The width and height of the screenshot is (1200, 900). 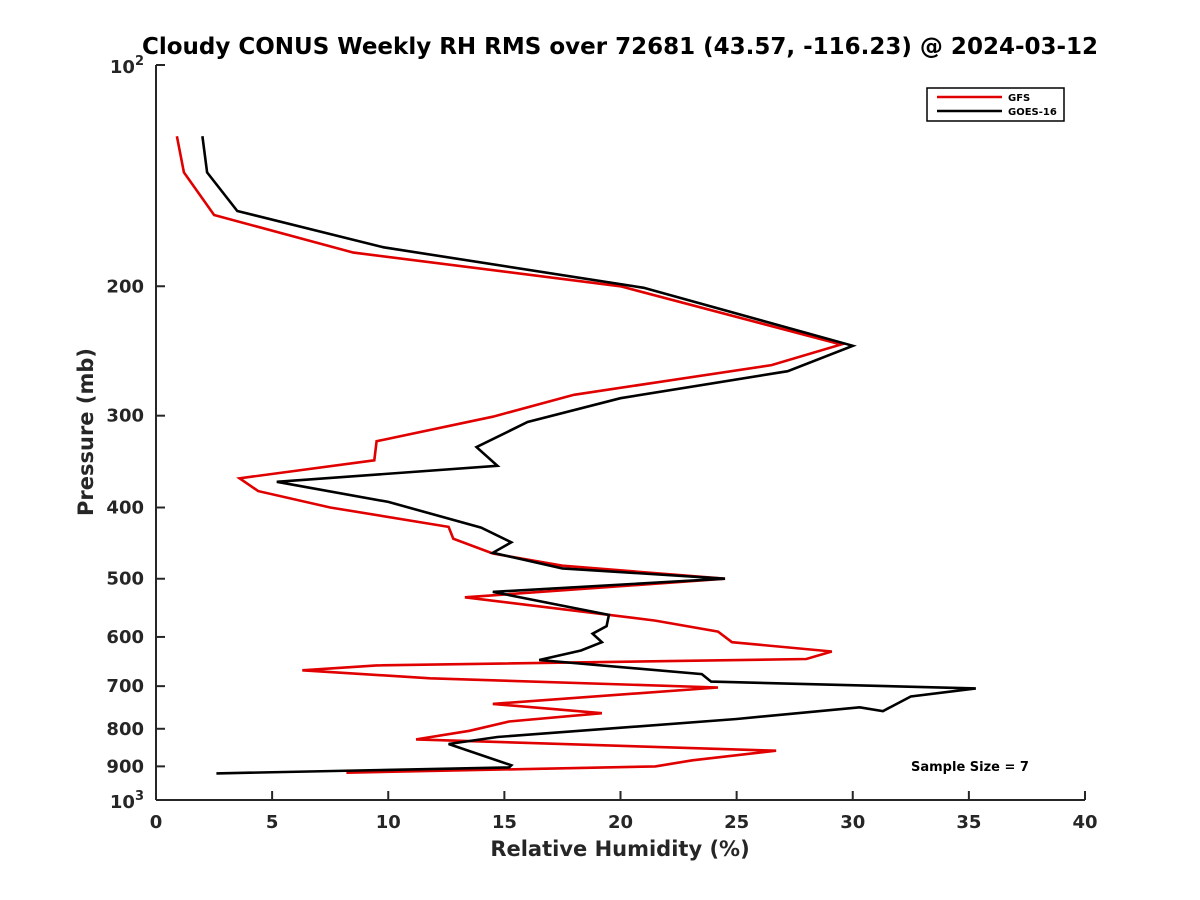 What do you see at coordinates (968, 822) in the screenshot?
I see `x-tick-label: 35` at bounding box center [968, 822].